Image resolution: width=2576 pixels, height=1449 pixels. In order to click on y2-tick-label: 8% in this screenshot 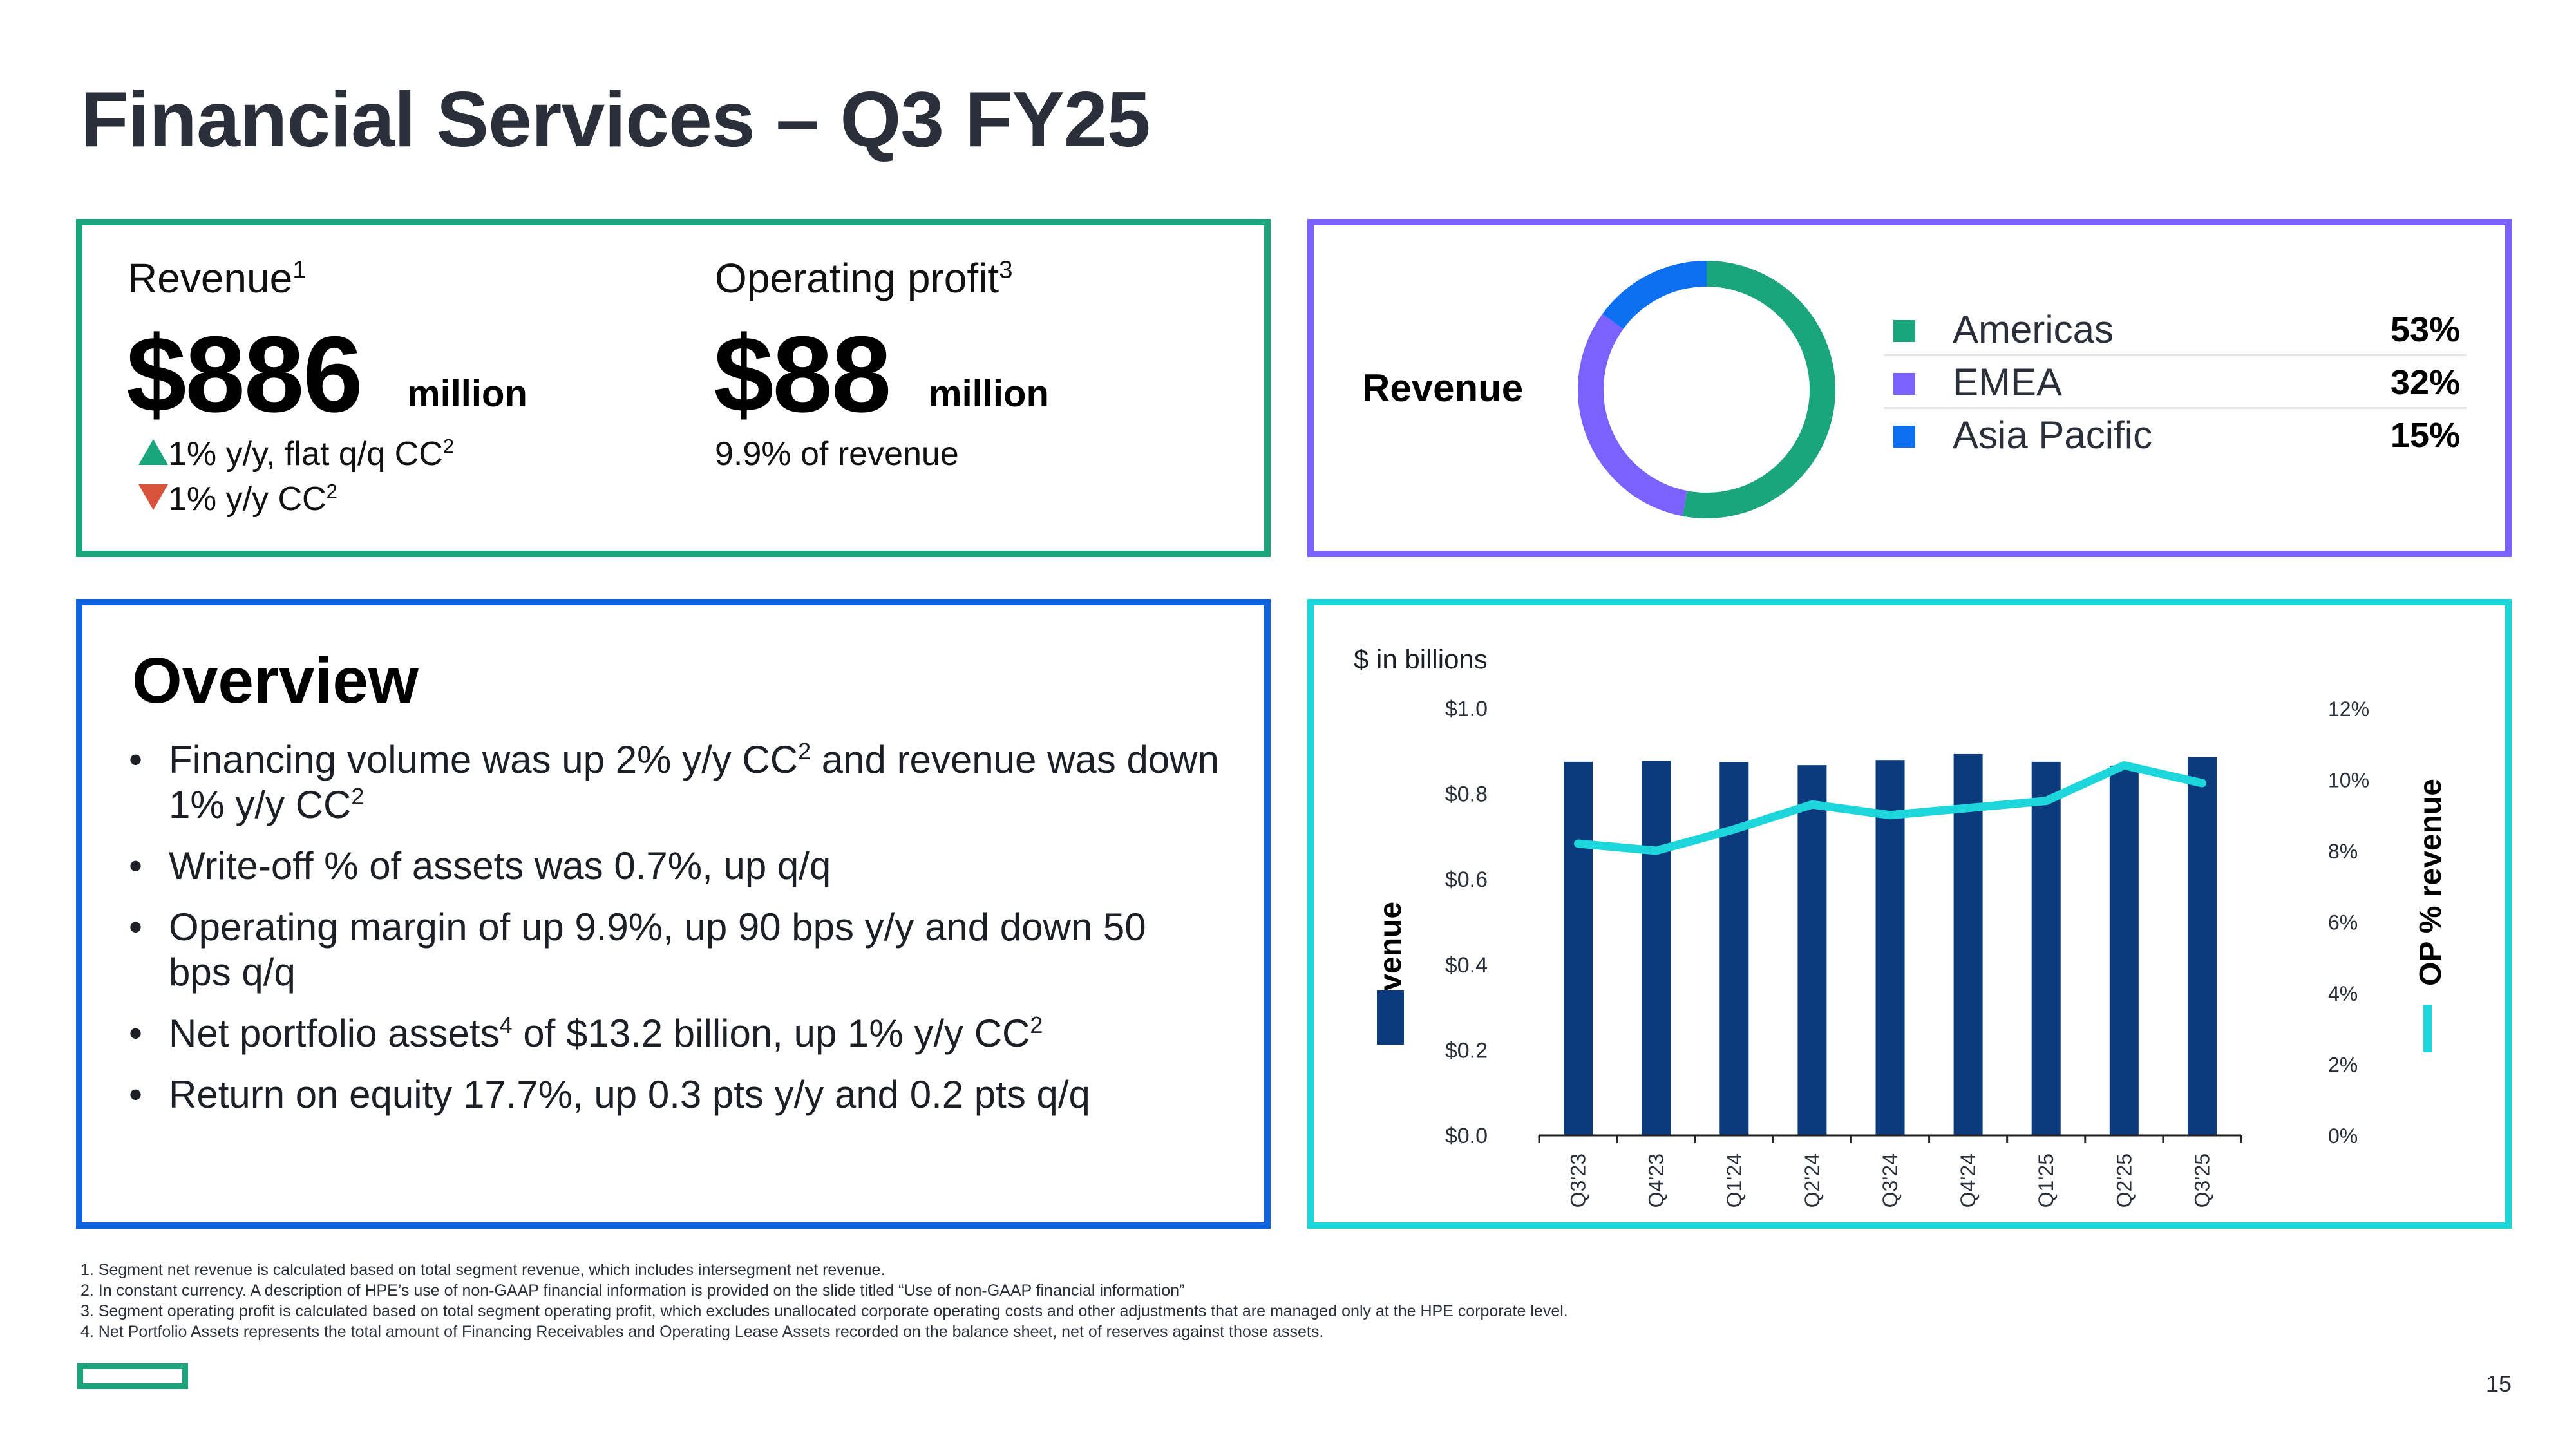, I will do `click(2343, 851)`.